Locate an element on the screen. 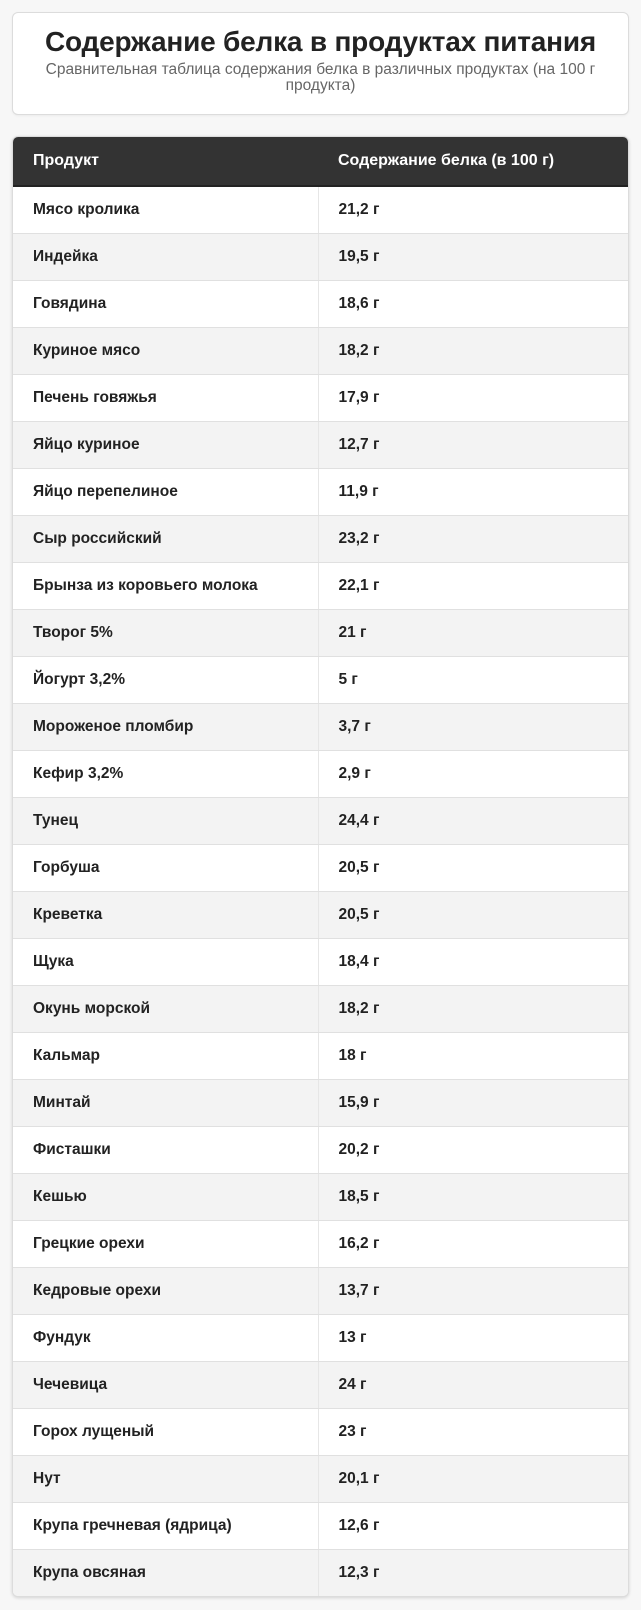 This screenshot has width=641, height=1610. protein-cell: 18,4 г is located at coordinates (473, 962).